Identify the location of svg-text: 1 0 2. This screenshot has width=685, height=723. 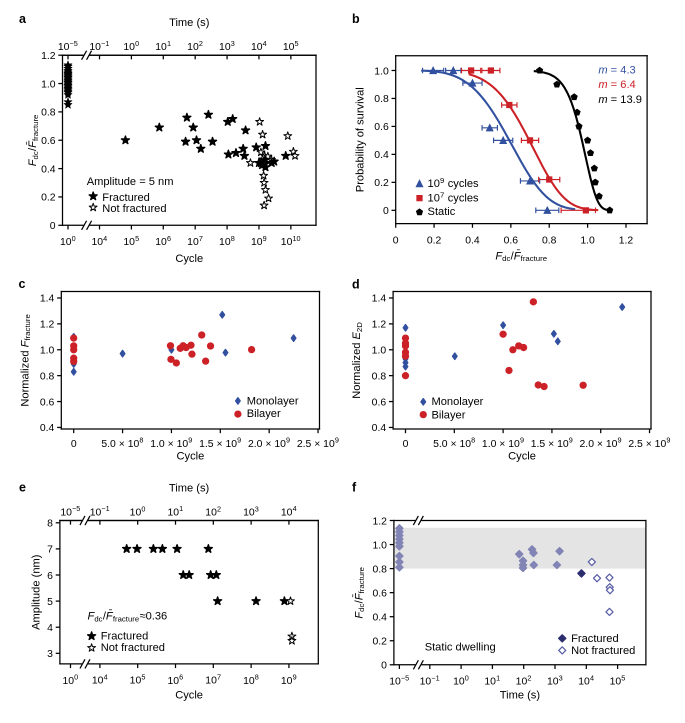
(214, 507).